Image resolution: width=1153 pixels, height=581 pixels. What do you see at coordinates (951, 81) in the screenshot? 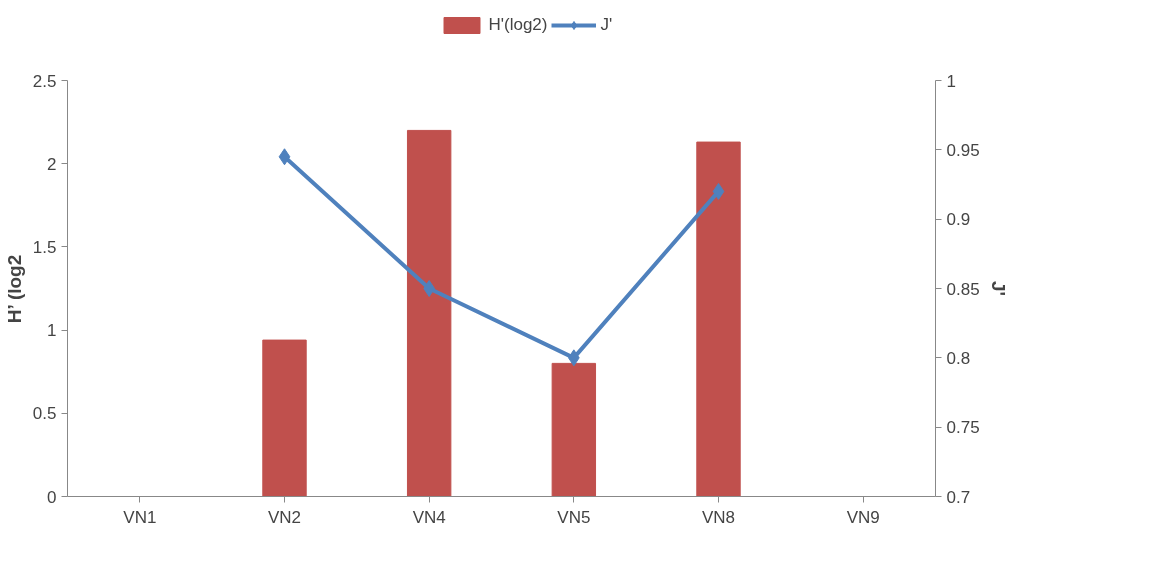
I see `y2-tick-label: 1` at bounding box center [951, 81].